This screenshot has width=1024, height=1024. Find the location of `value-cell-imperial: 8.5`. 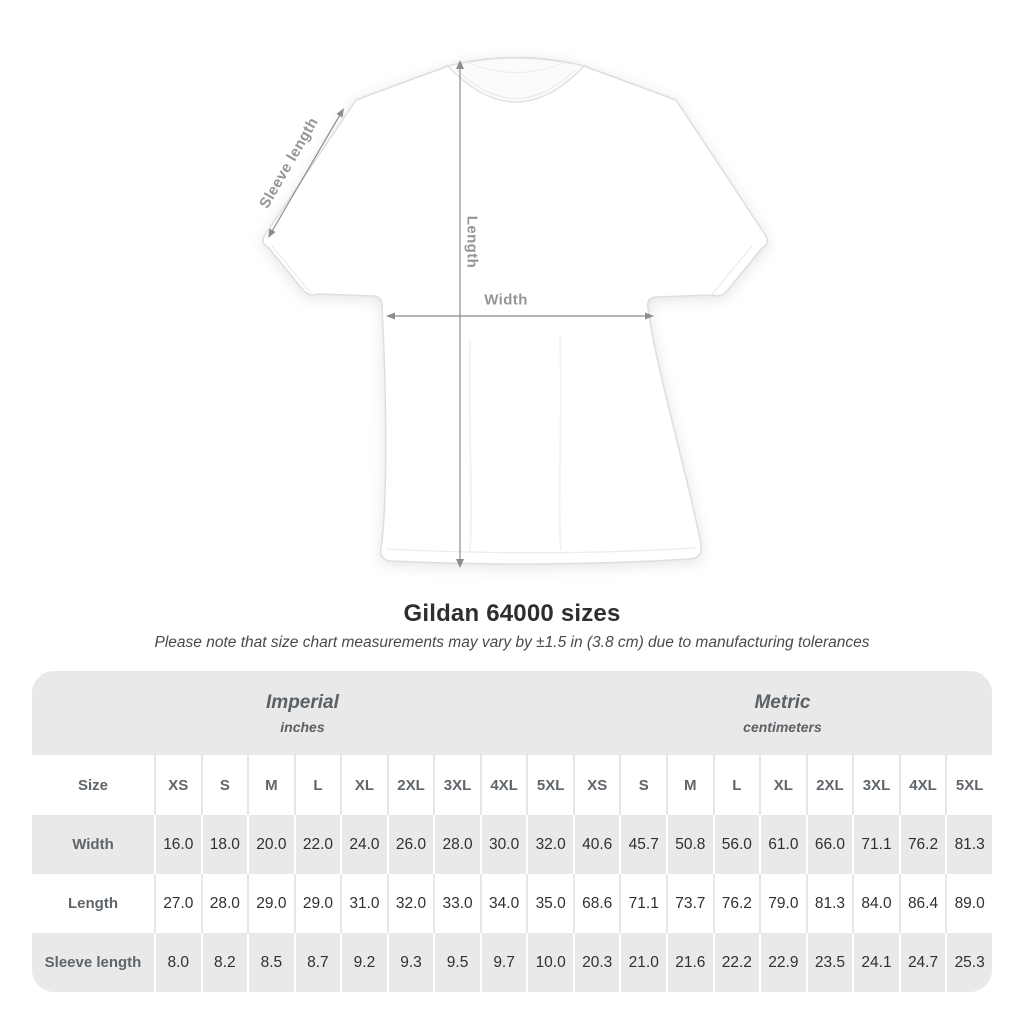

value-cell-imperial: 8.5 is located at coordinates (270, 962).